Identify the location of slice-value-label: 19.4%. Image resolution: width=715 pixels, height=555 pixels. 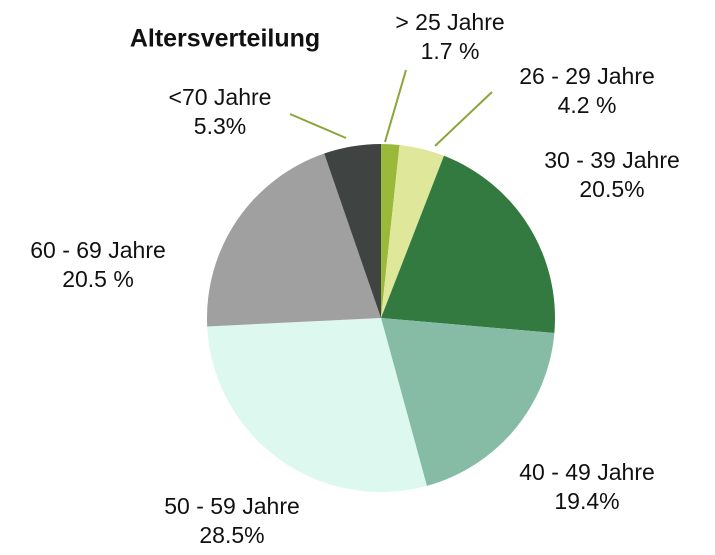
(586, 501).